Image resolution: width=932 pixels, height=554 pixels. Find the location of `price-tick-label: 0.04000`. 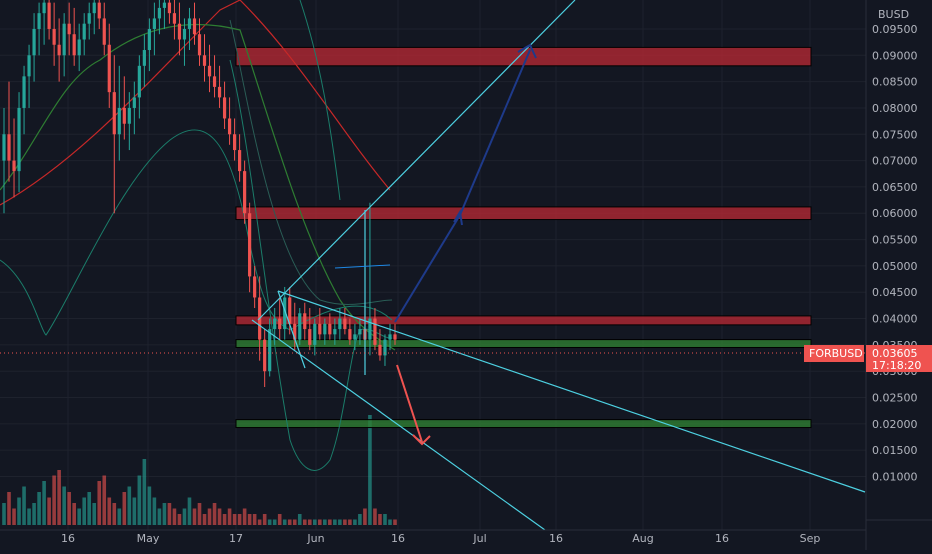

price-tick-label: 0.04000 is located at coordinates (895, 319).